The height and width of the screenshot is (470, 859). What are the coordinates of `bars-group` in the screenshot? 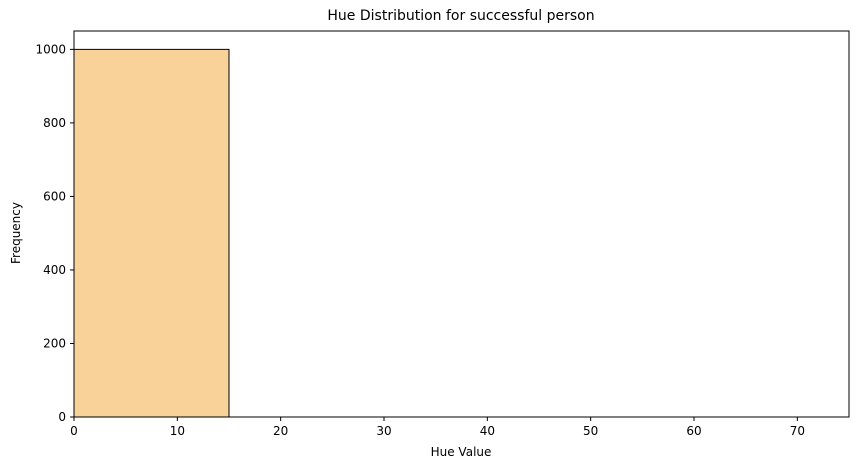 It's located at (151, 233).